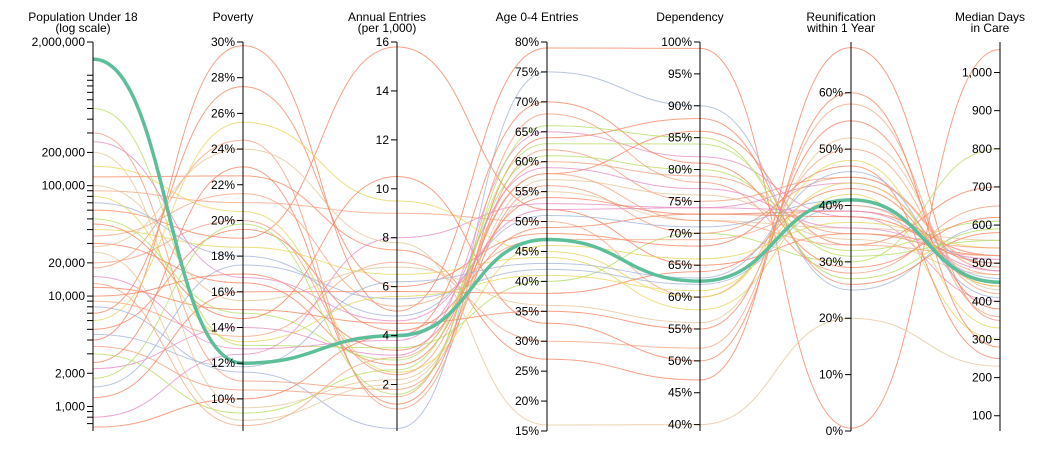  Describe the element at coordinates (385, 238) in the screenshot. I see `tick-label: 8` at that location.